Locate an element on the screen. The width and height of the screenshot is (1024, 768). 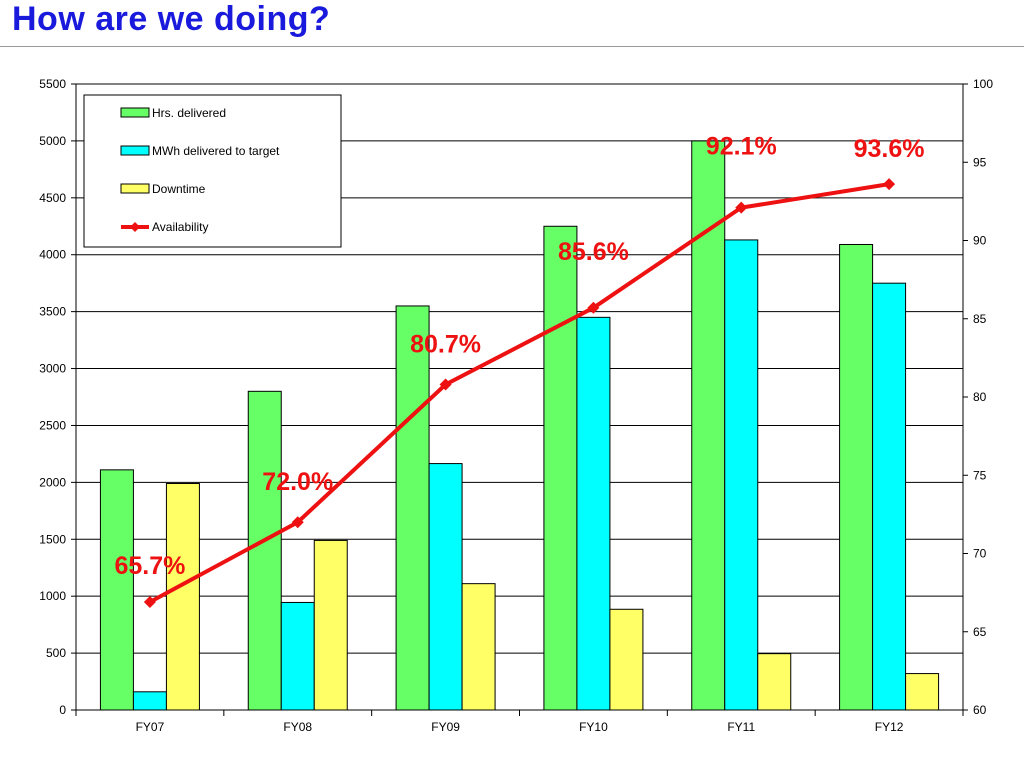
x-tick-label: FY11 is located at coordinates (741, 727).